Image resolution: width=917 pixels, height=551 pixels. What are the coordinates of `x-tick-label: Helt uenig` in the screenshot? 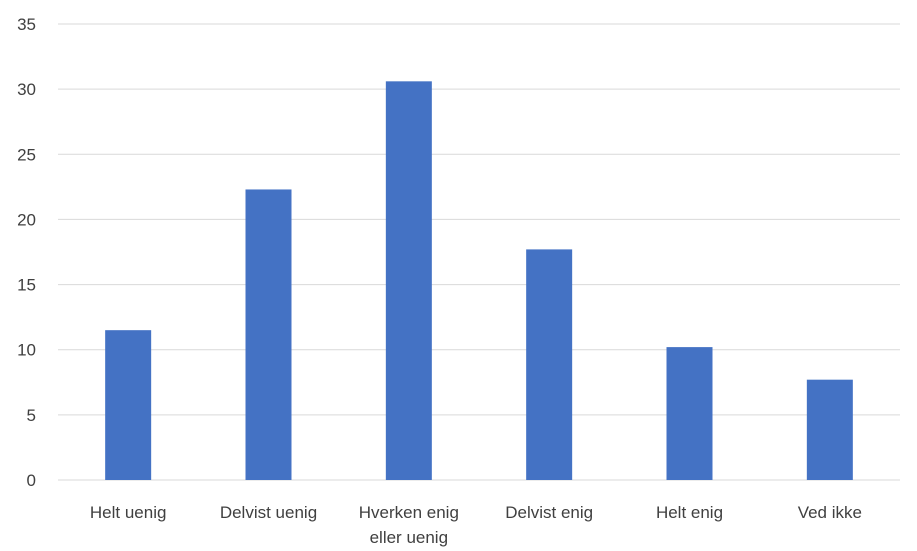 It's located at (128, 512).